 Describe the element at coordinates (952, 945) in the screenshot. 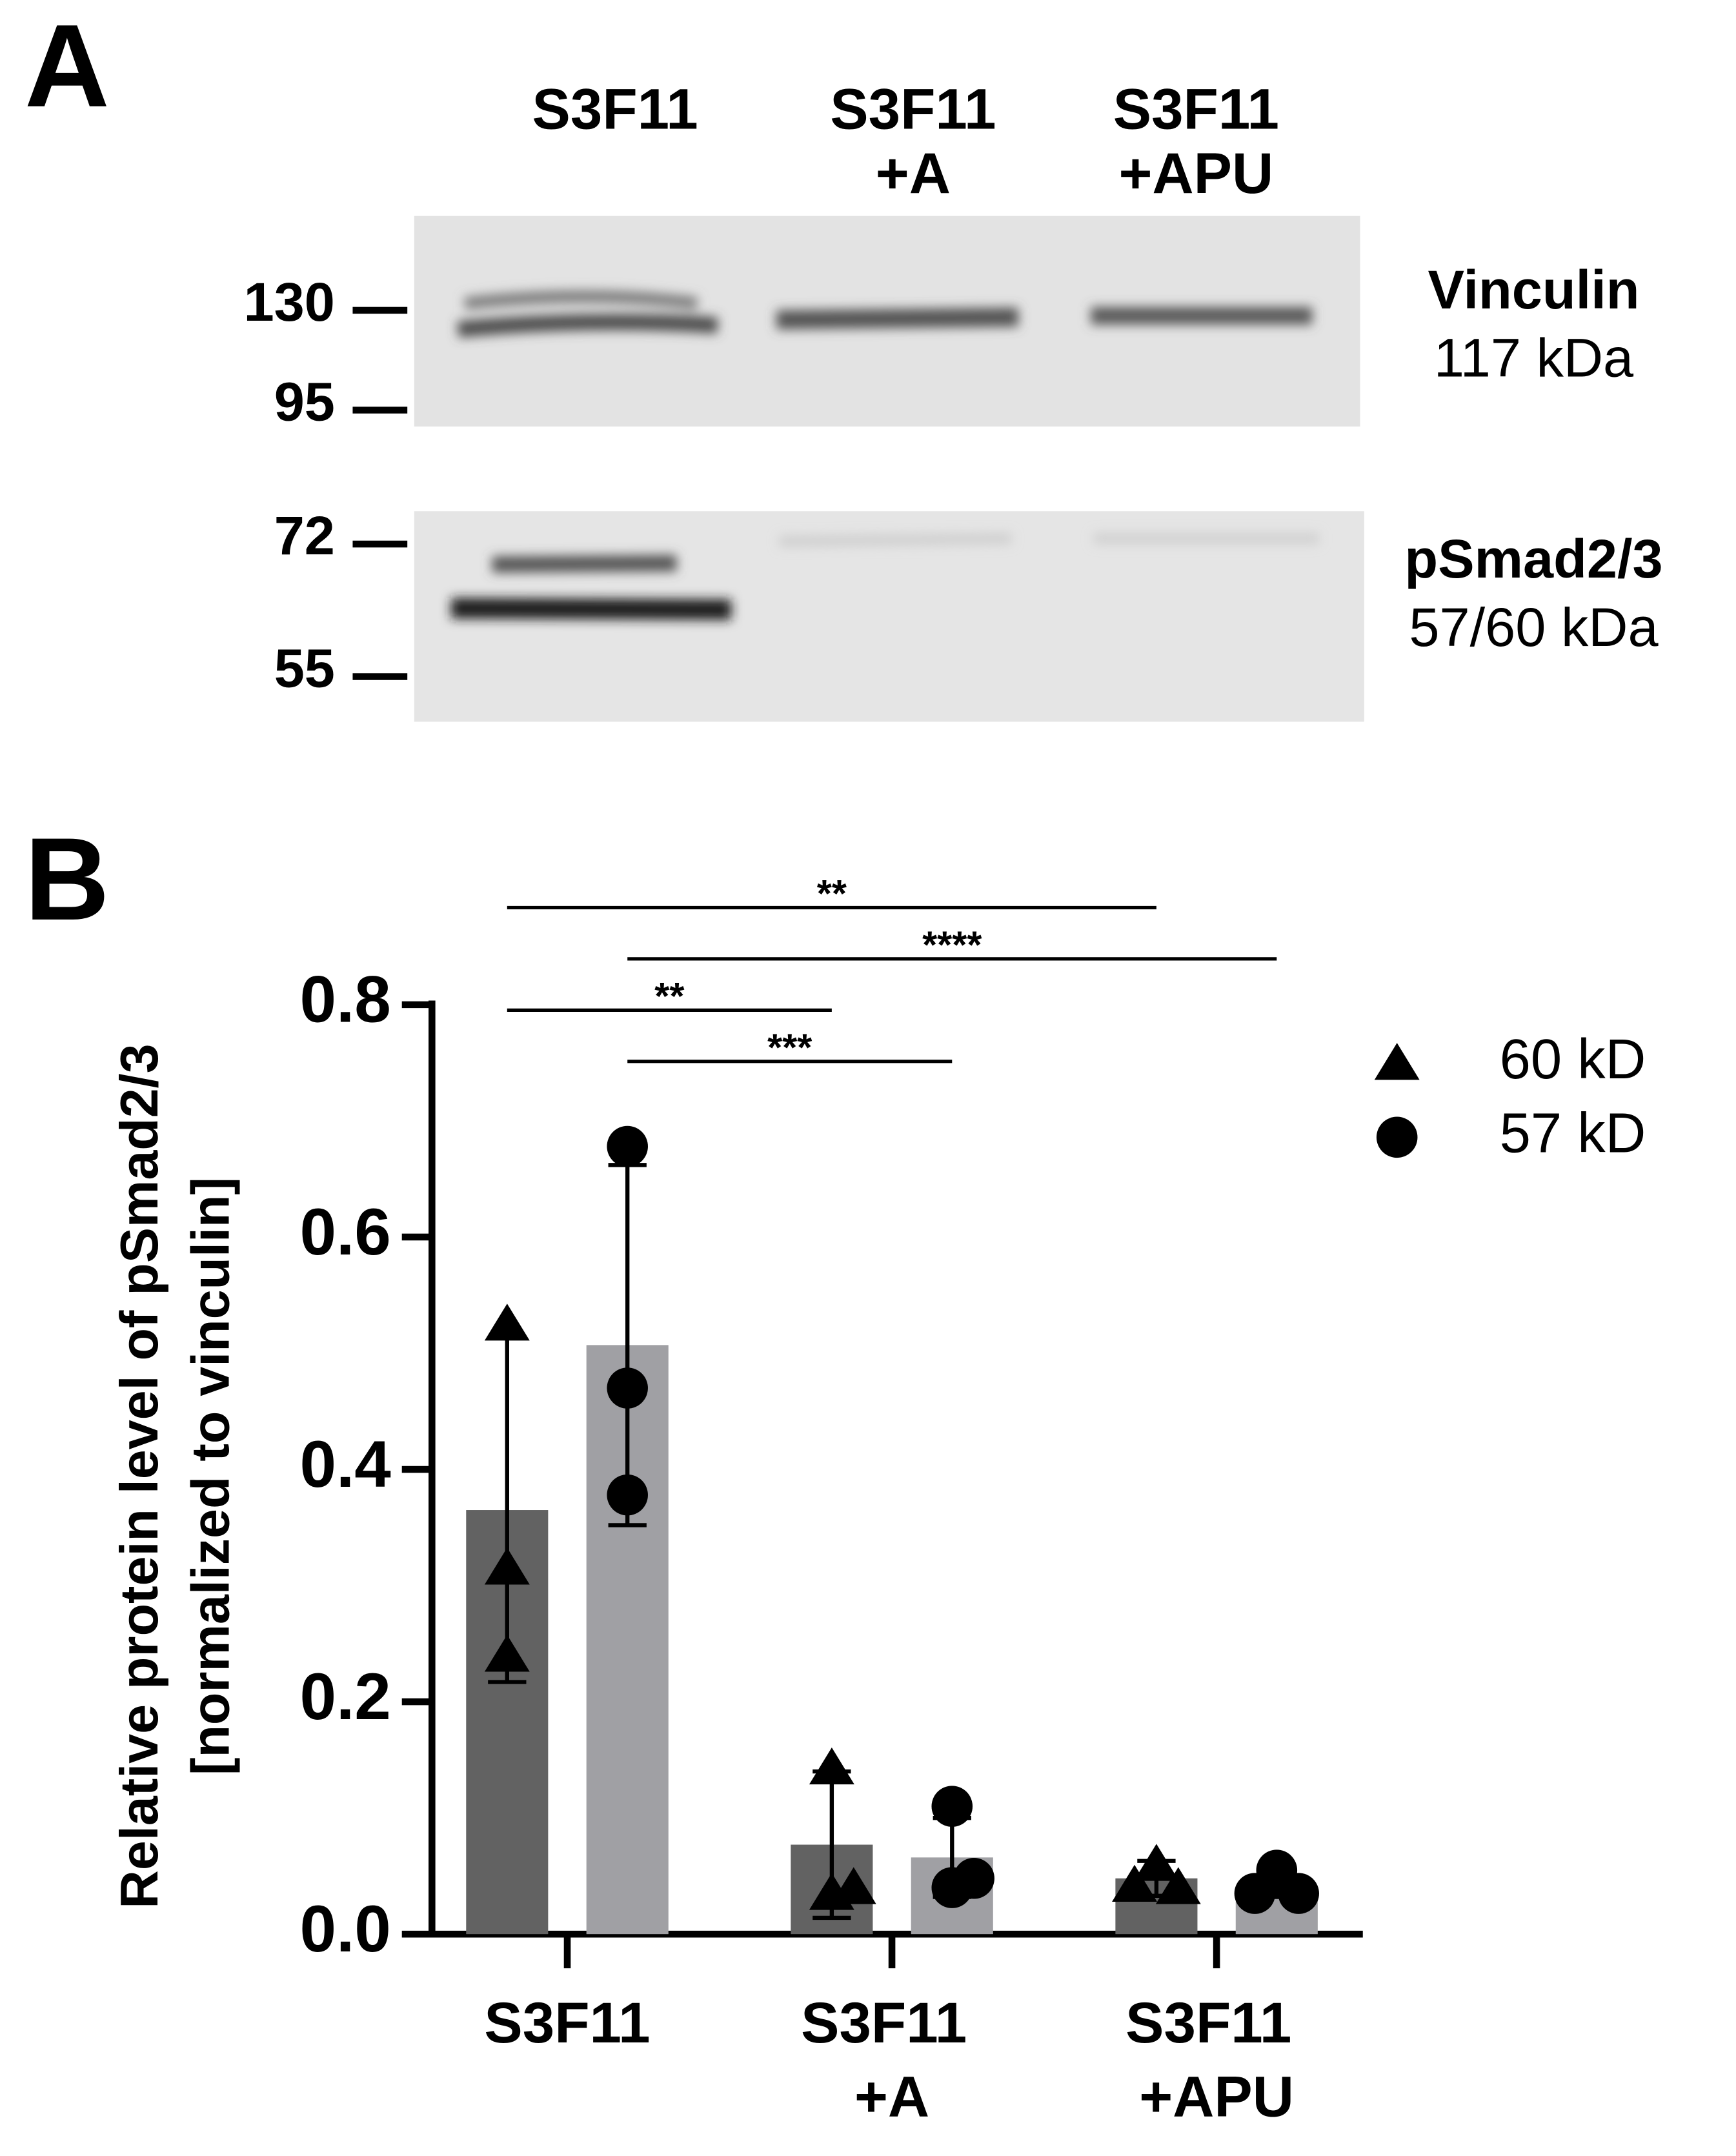

I see `significance-label: ****` at that location.